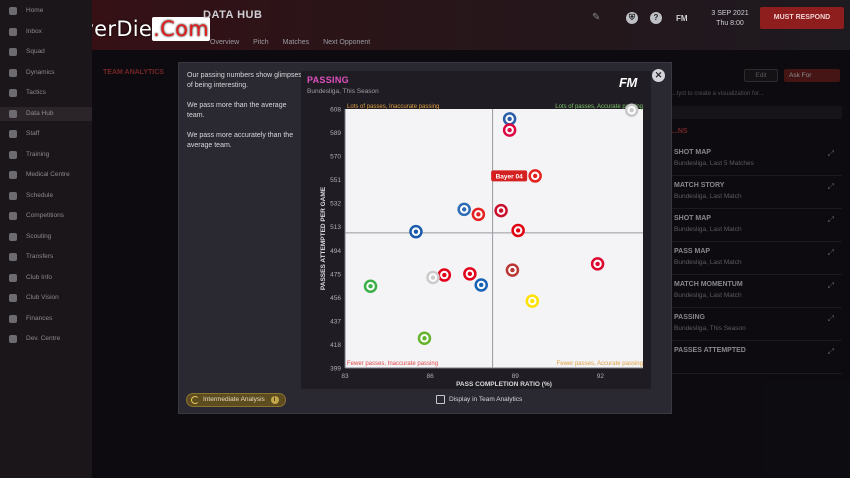 The image size is (850, 478). What do you see at coordinates (42, 297) in the screenshot?
I see `sidebar-item-label: Club Vision` at bounding box center [42, 297].